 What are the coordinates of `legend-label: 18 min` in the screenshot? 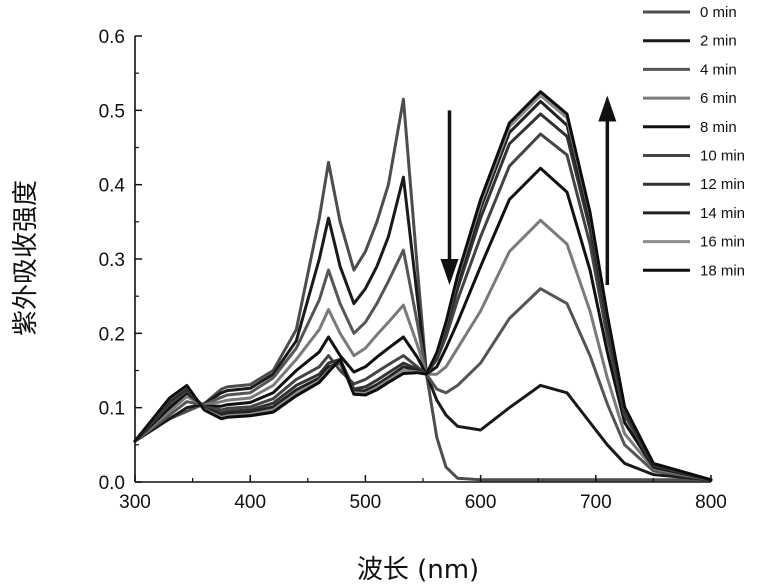 It's located at (722, 270).